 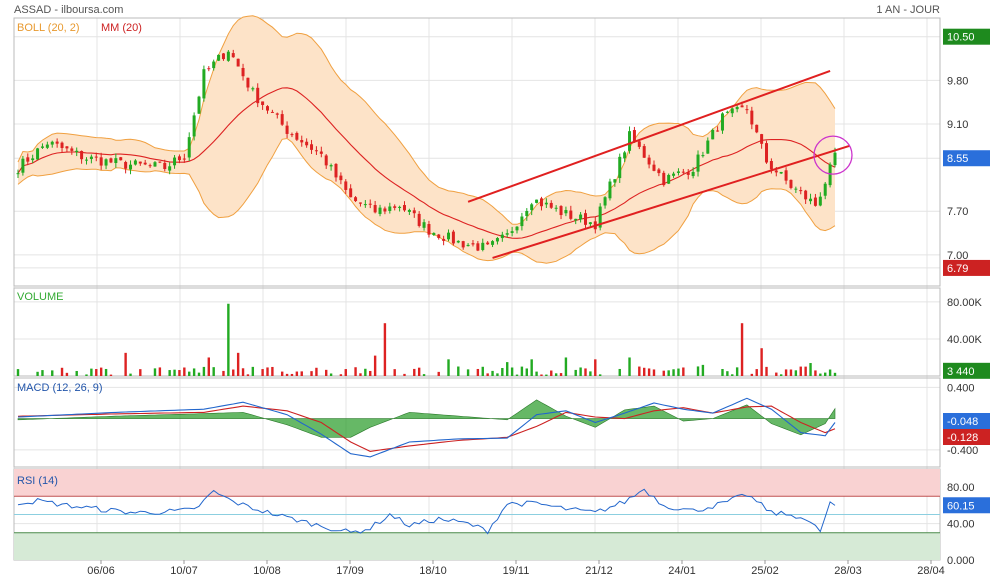 What do you see at coordinates (833, 155) in the screenshot?
I see `highlight-circle` at bounding box center [833, 155].